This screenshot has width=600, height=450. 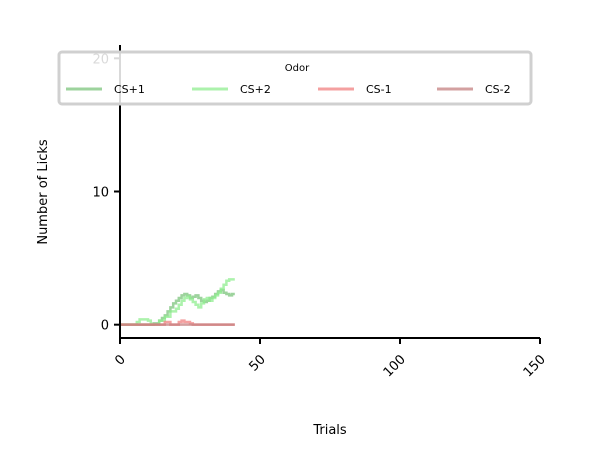 What do you see at coordinates (100, 193) in the screenshot?
I see `y-tick-label: 10` at bounding box center [100, 193].